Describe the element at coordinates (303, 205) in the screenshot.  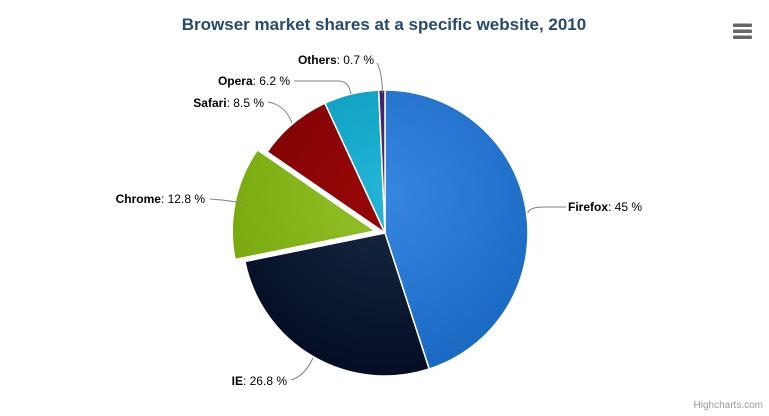
I see `pie-slice-chrome` at that location.